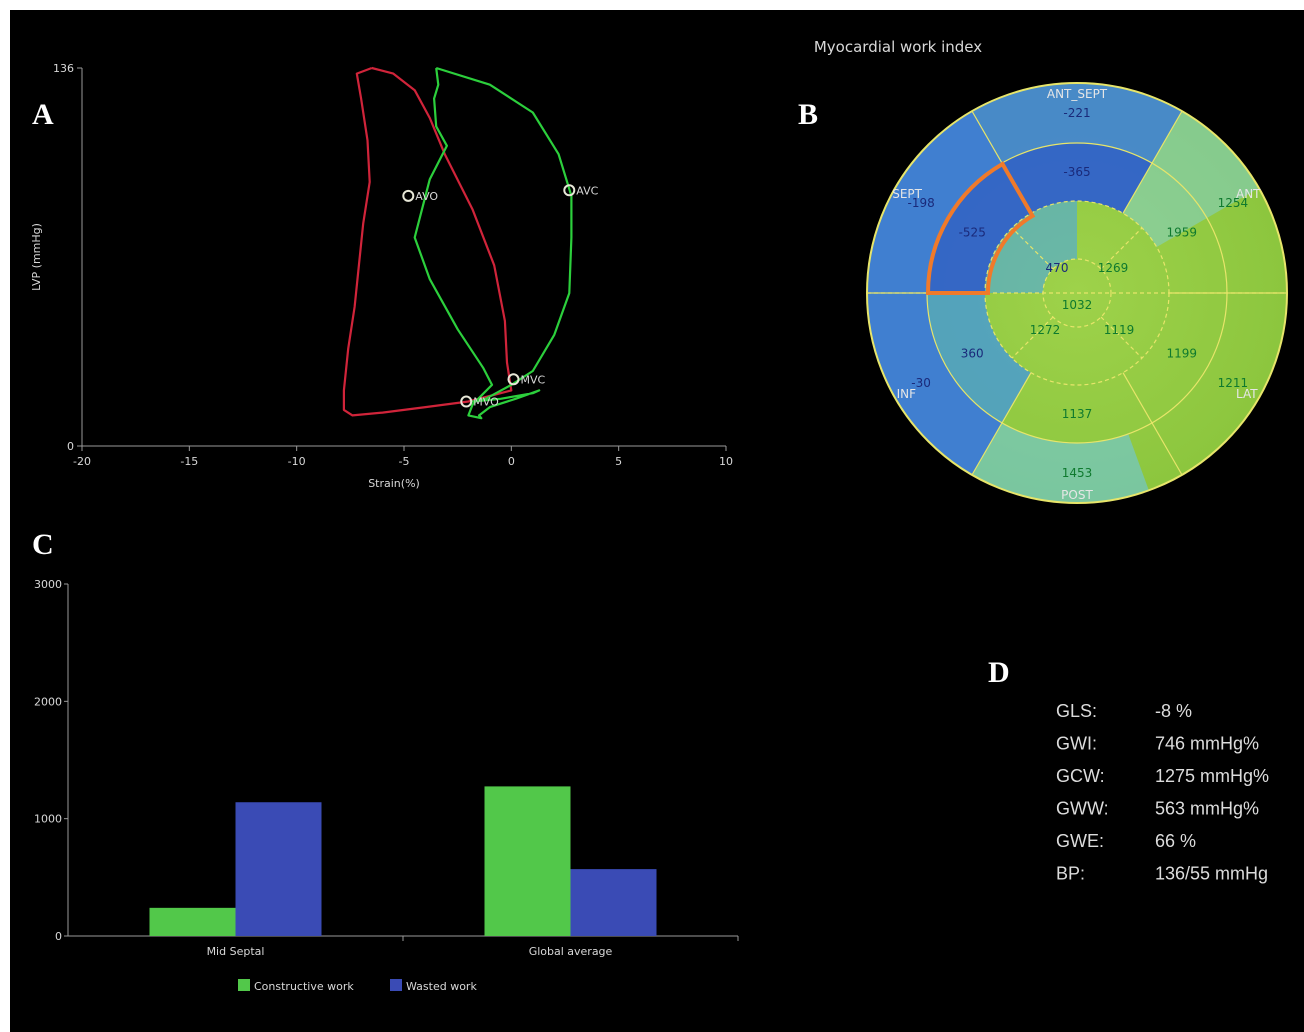 This screenshot has height=1032, width=1304. What do you see at coordinates (1077, 94) in the screenshot?
I see `region-label: ANT_SEPT` at bounding box center [1077, 94].